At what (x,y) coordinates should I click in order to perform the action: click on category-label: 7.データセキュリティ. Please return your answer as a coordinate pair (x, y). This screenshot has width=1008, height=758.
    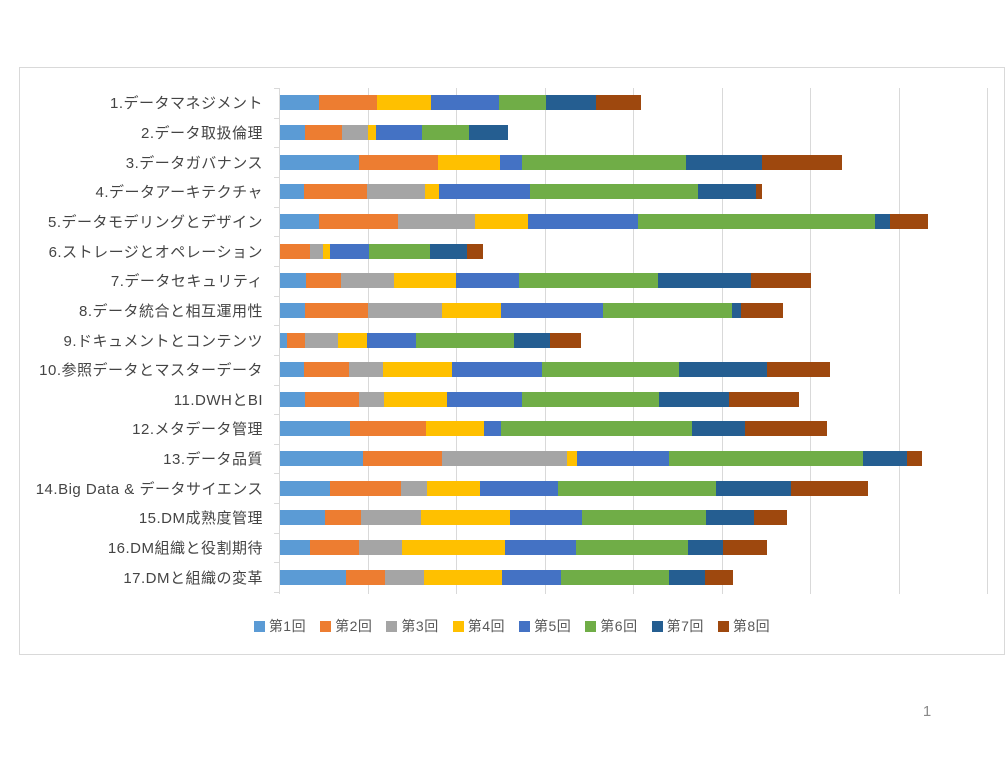
    Looking at the image, I should click on (186, 282).